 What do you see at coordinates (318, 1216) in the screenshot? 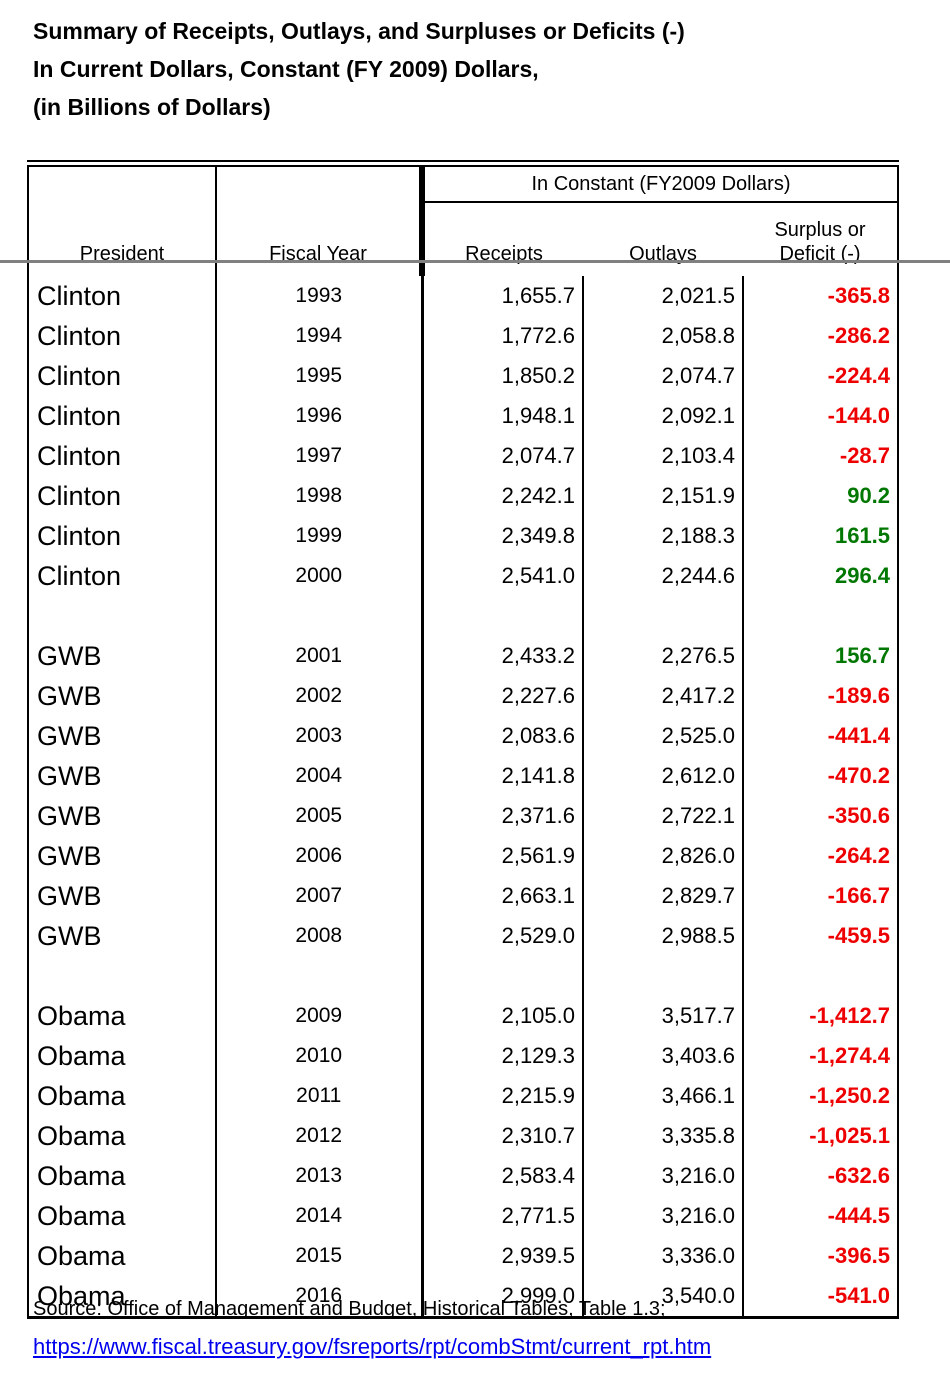
I see `year-cell: 2014` at bounding box center [318, 1216].